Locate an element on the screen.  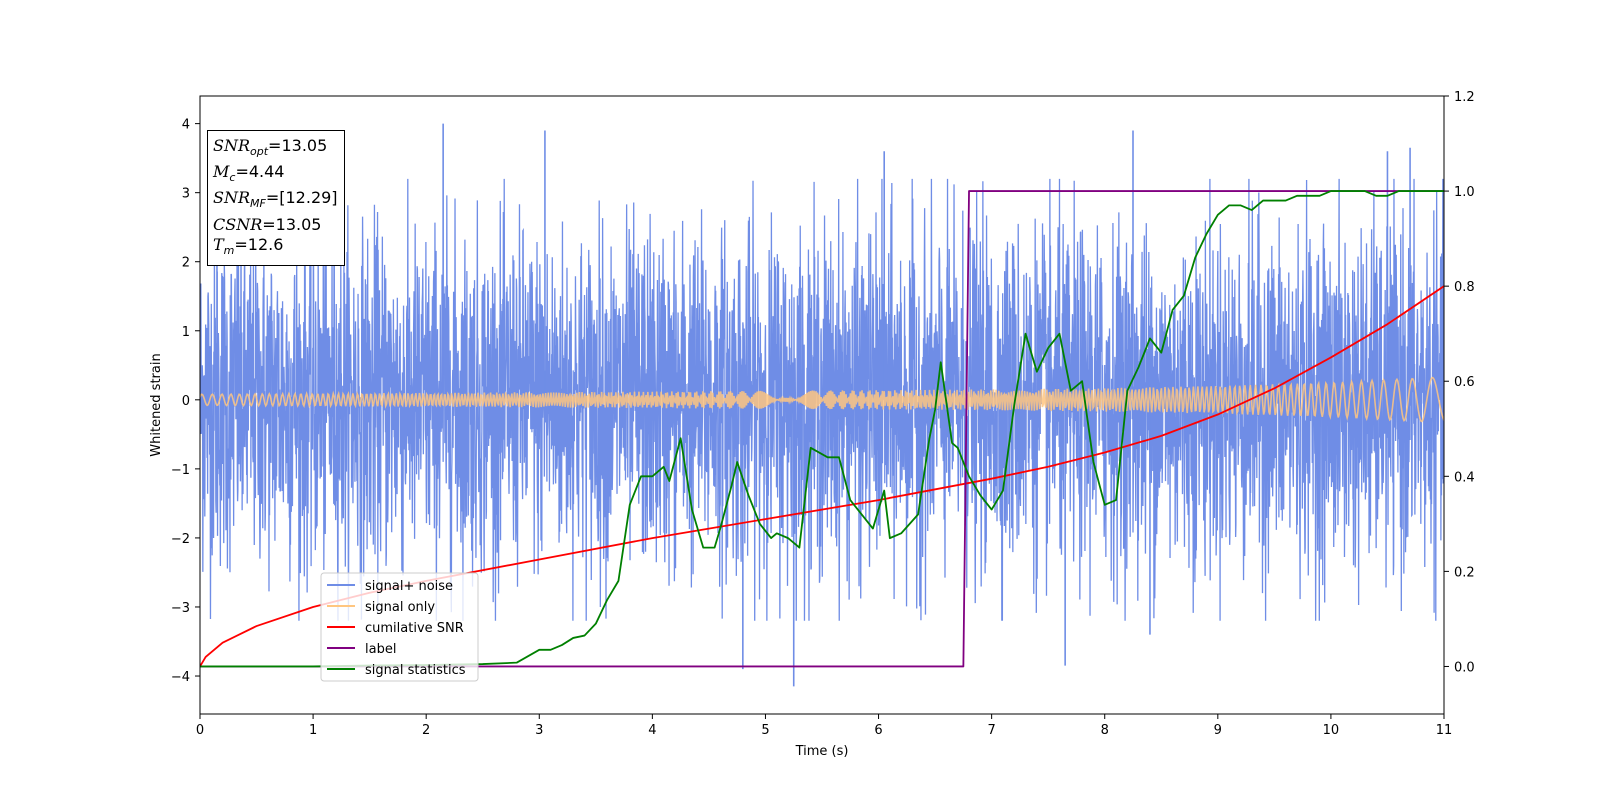
y-right-tick-label: 1.2 is located at coordinates (1464, 97).